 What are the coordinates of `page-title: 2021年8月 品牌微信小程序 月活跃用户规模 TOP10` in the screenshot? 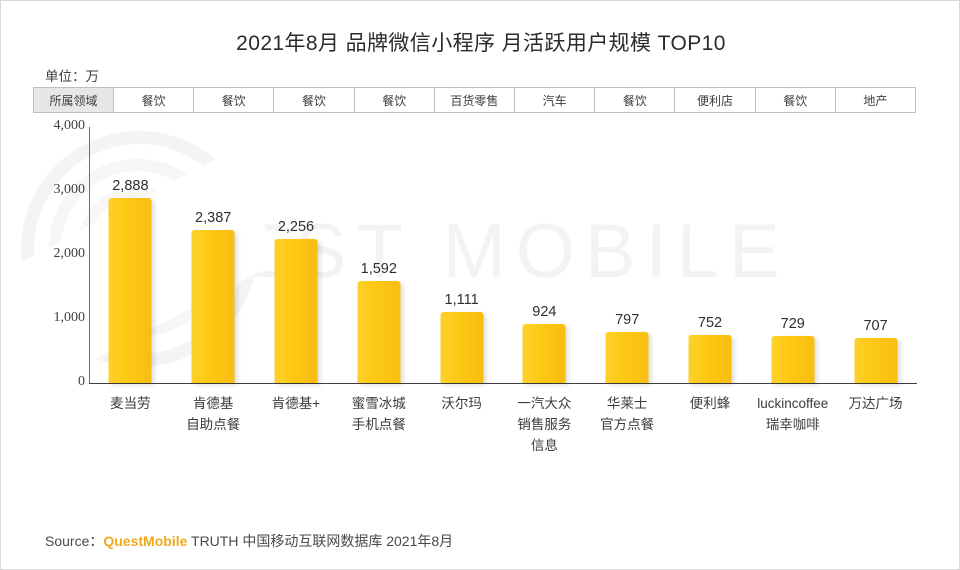 It's located at (481, 43).